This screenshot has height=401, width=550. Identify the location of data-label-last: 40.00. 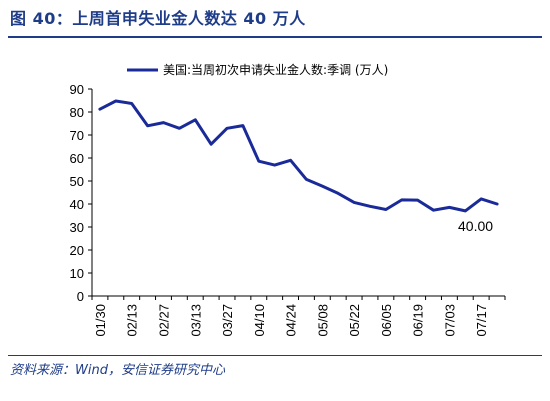
(475, 226).